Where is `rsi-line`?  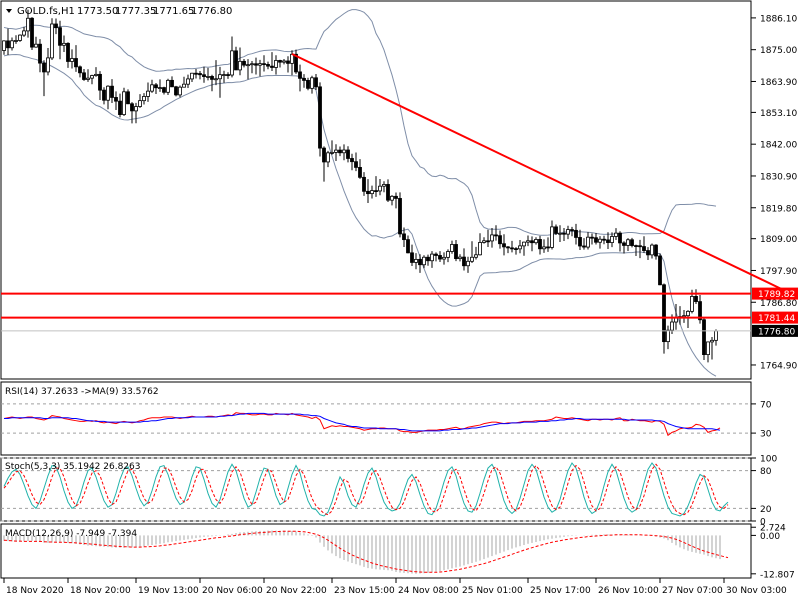
rsi-line is located at coordinates (362, 424).